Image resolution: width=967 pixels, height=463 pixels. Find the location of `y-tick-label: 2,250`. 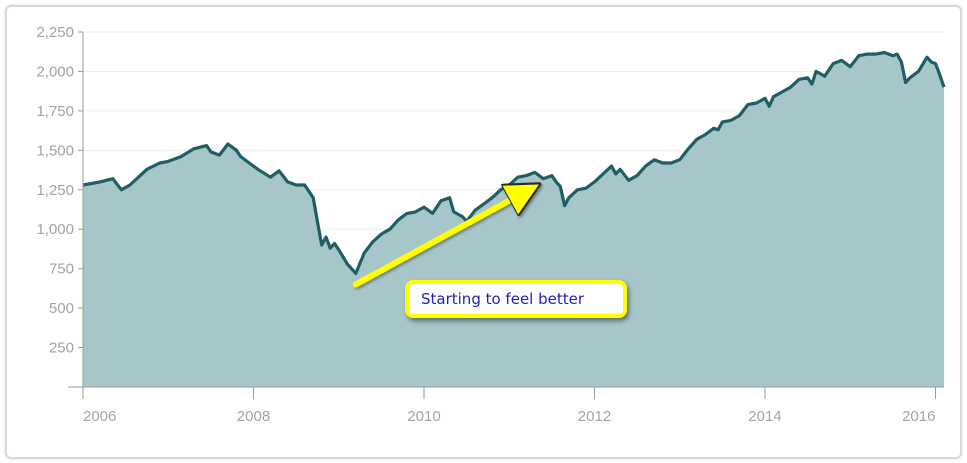

y-tick-label: 2,250 is located at coordinates (55, 32).